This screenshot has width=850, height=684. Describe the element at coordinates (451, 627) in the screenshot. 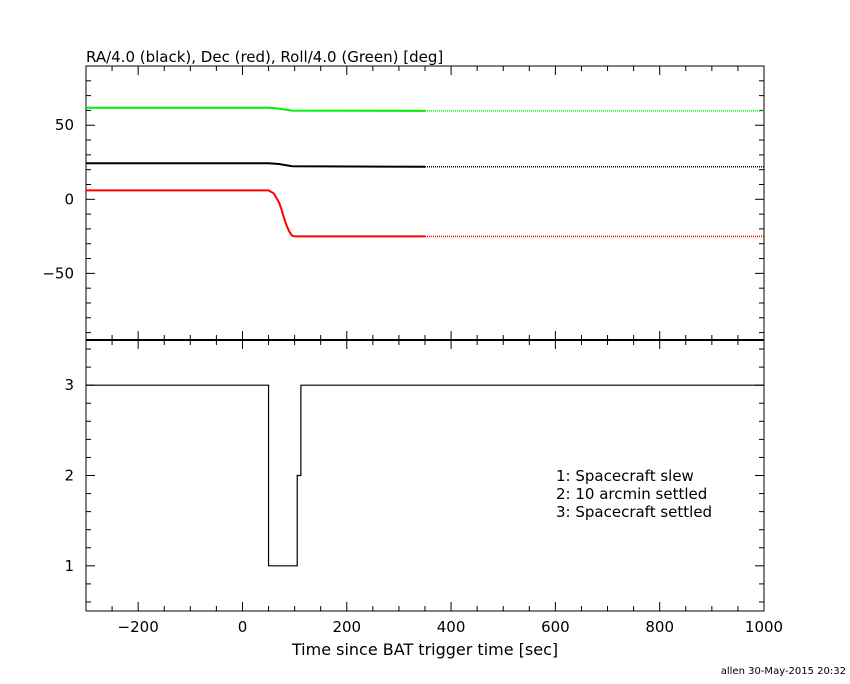

I see `x-tick-label: 400` at that location.